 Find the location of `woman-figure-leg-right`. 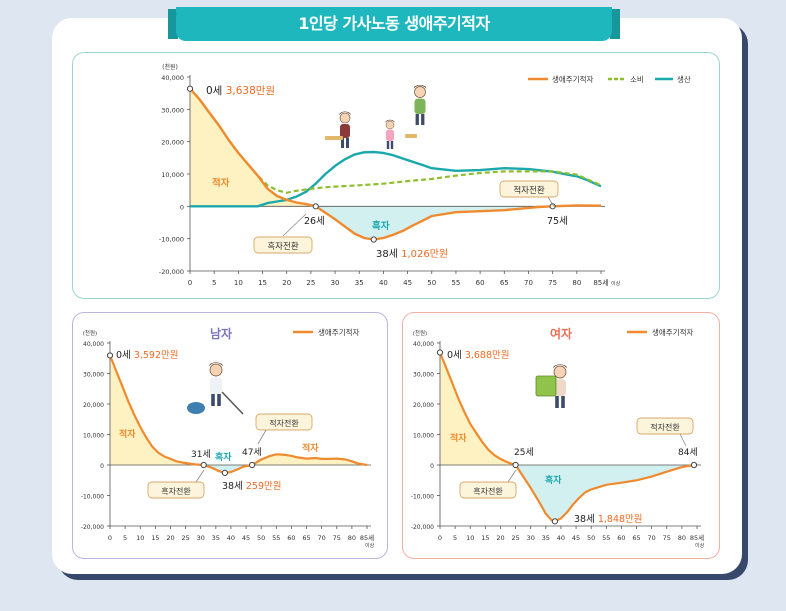

woman-figure-leg-right is located at coordinates (563, 402).